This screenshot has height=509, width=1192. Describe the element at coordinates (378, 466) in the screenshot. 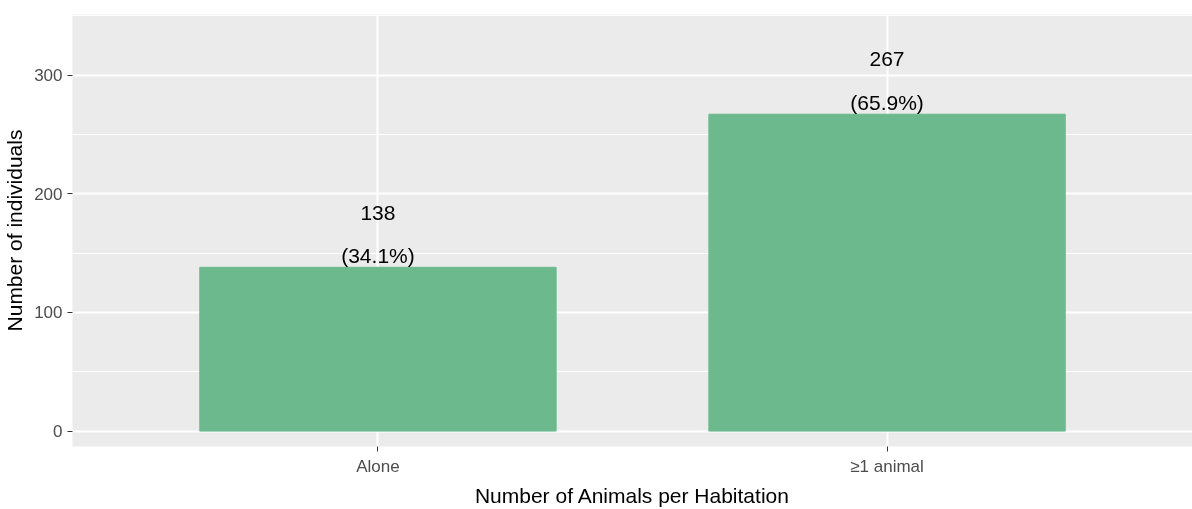

I see `x-tick-label: Alone` at that location.